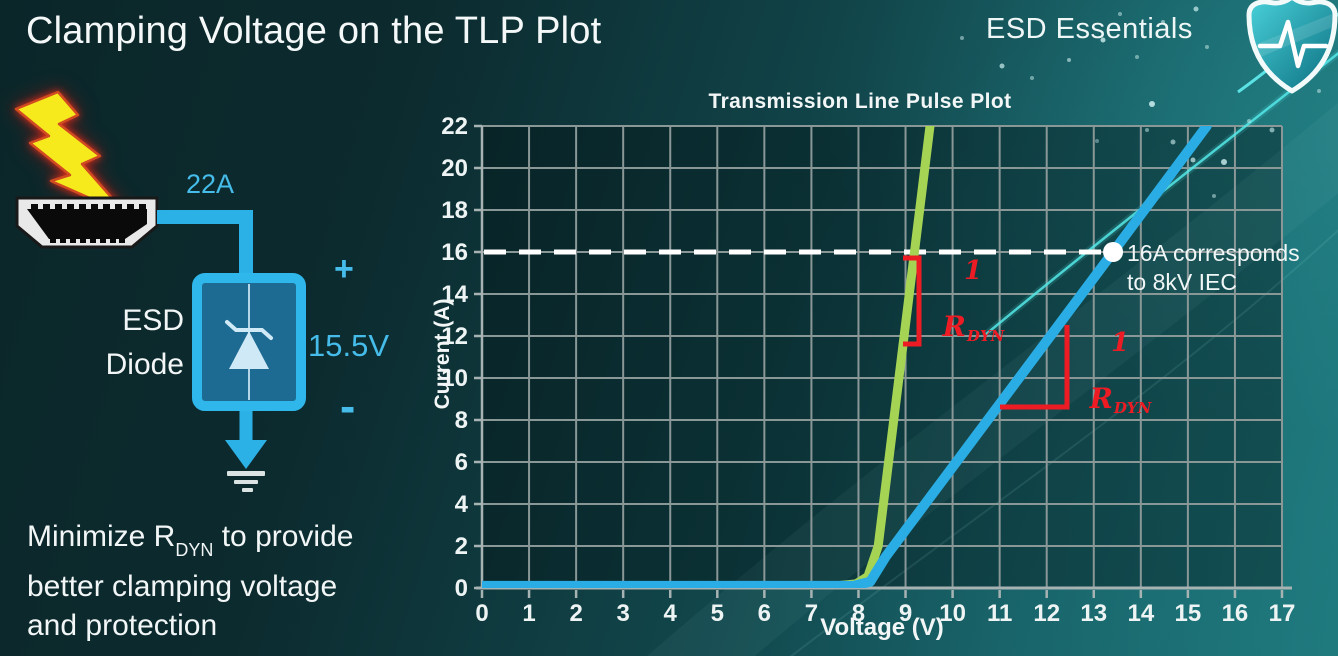  What do you see at coordinates (454, 252) in the screenshot?
I see `y-tick-label: 16` at bounding box center [454, 252].